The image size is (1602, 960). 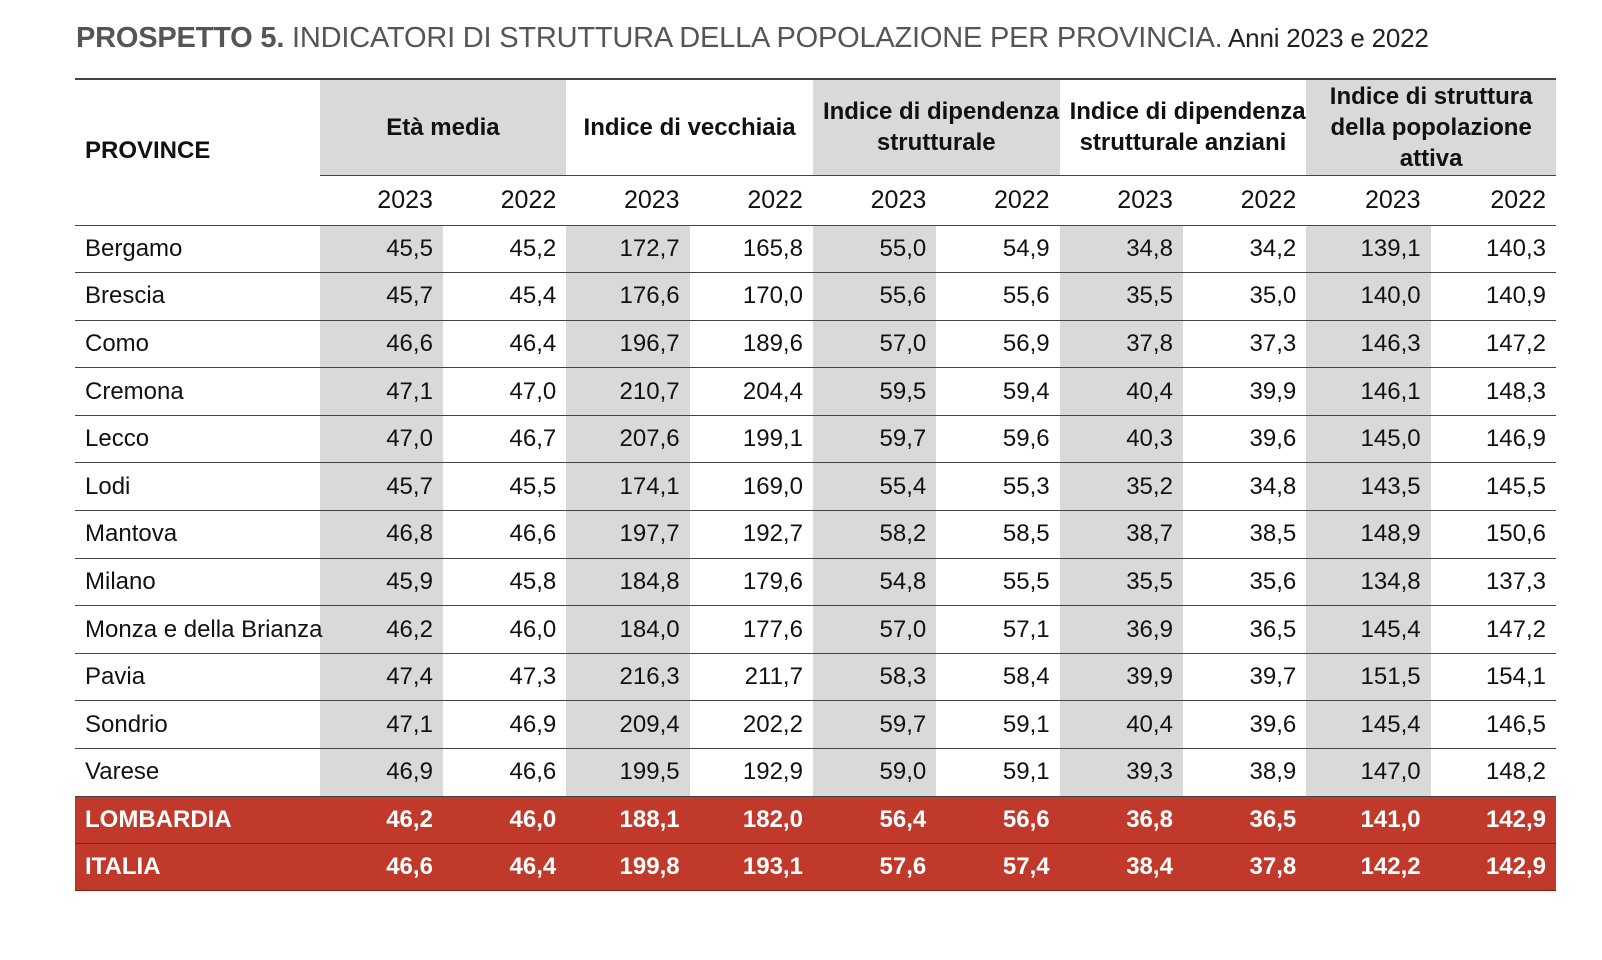 I want to click on value-cell: 154,1, so click(x=1493, y=677).